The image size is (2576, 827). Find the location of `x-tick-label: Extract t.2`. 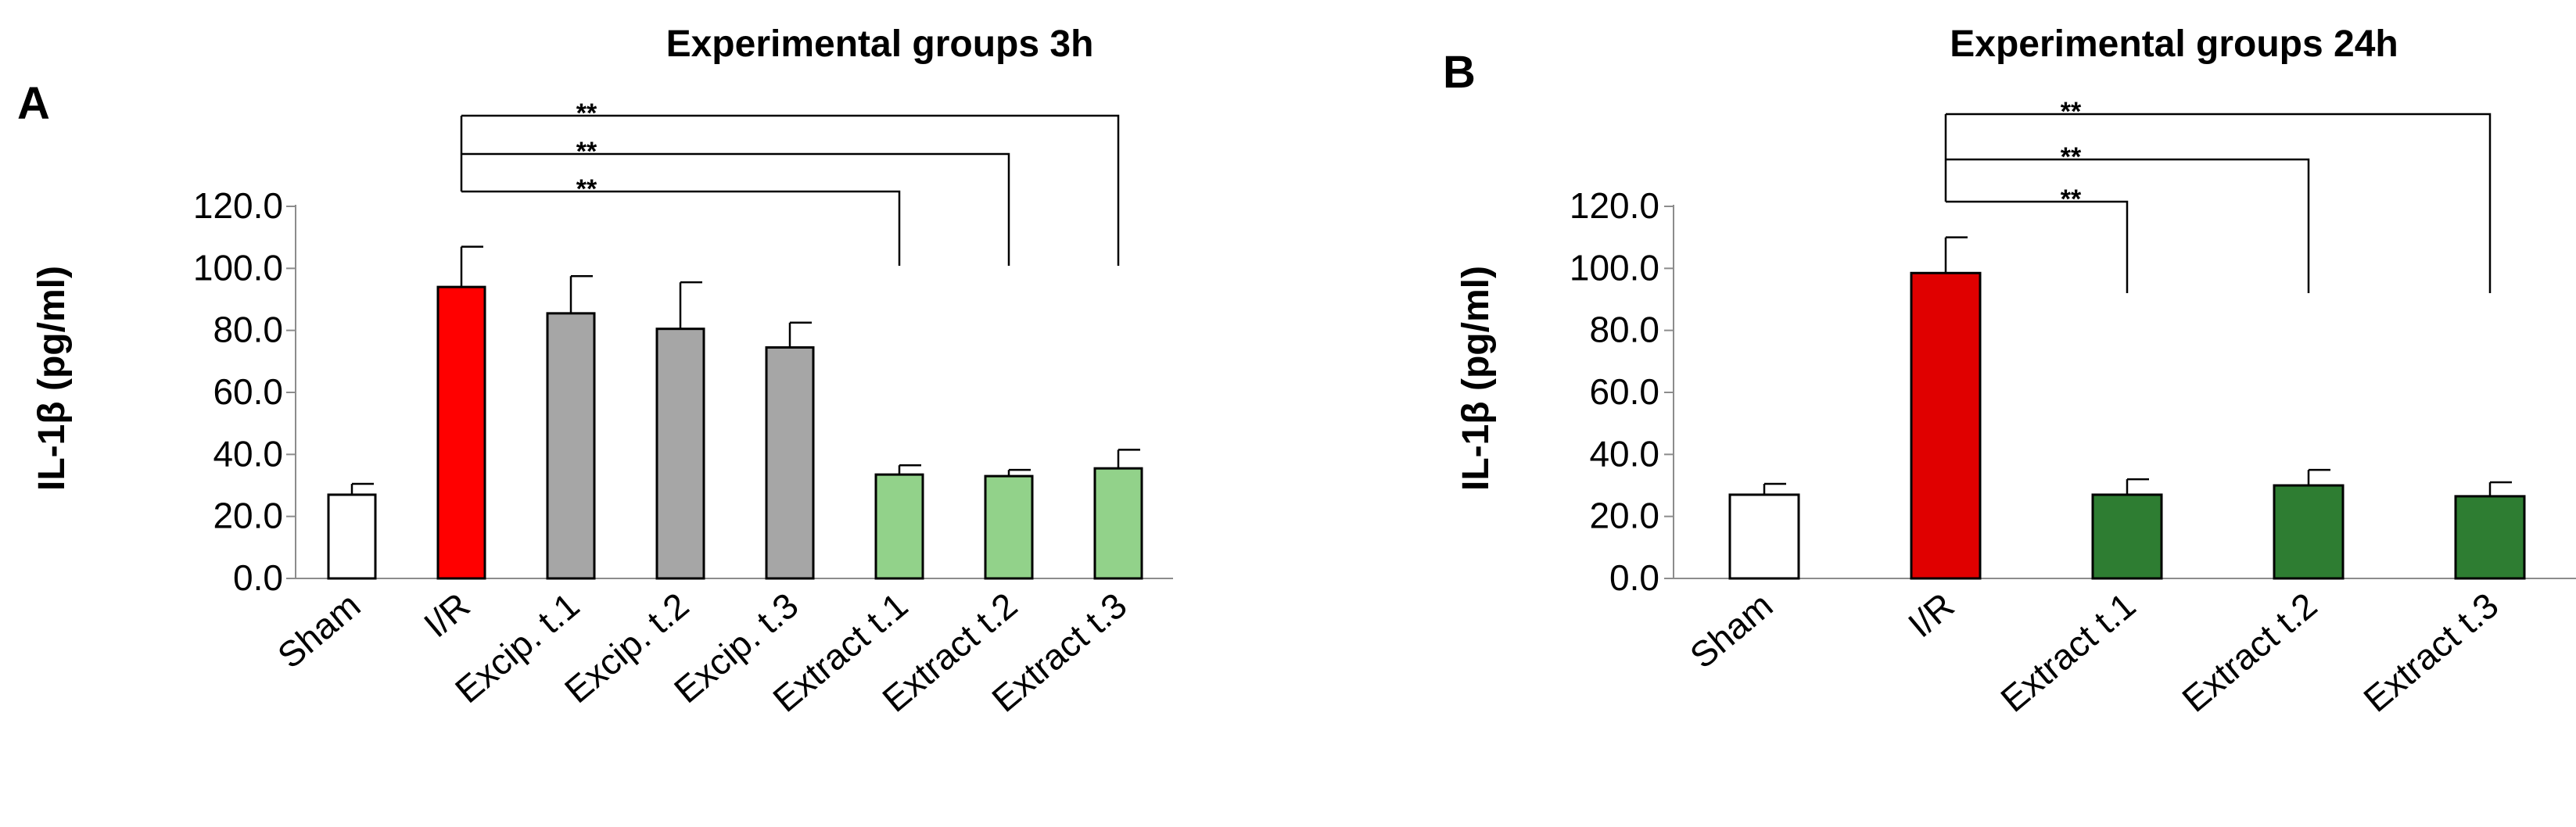

x-tick-label: Extract t.2 is located at coordinates (2249, 652).